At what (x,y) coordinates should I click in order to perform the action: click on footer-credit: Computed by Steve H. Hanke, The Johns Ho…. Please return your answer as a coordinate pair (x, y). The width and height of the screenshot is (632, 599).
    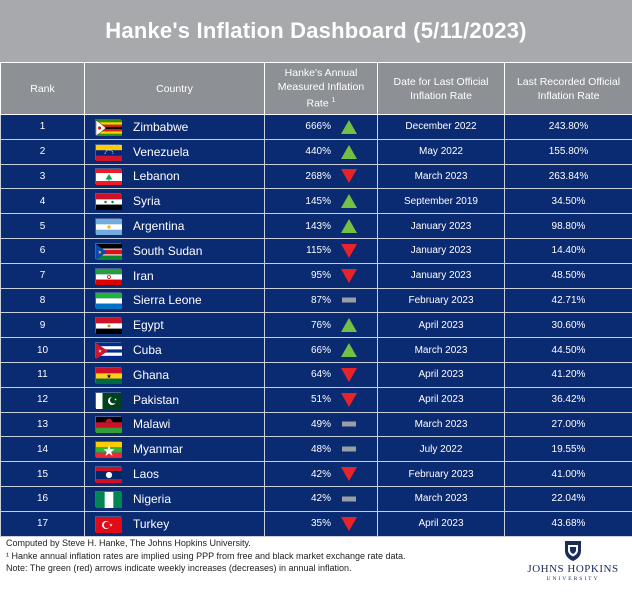
    Looking at the image, I should click on (128, 543).